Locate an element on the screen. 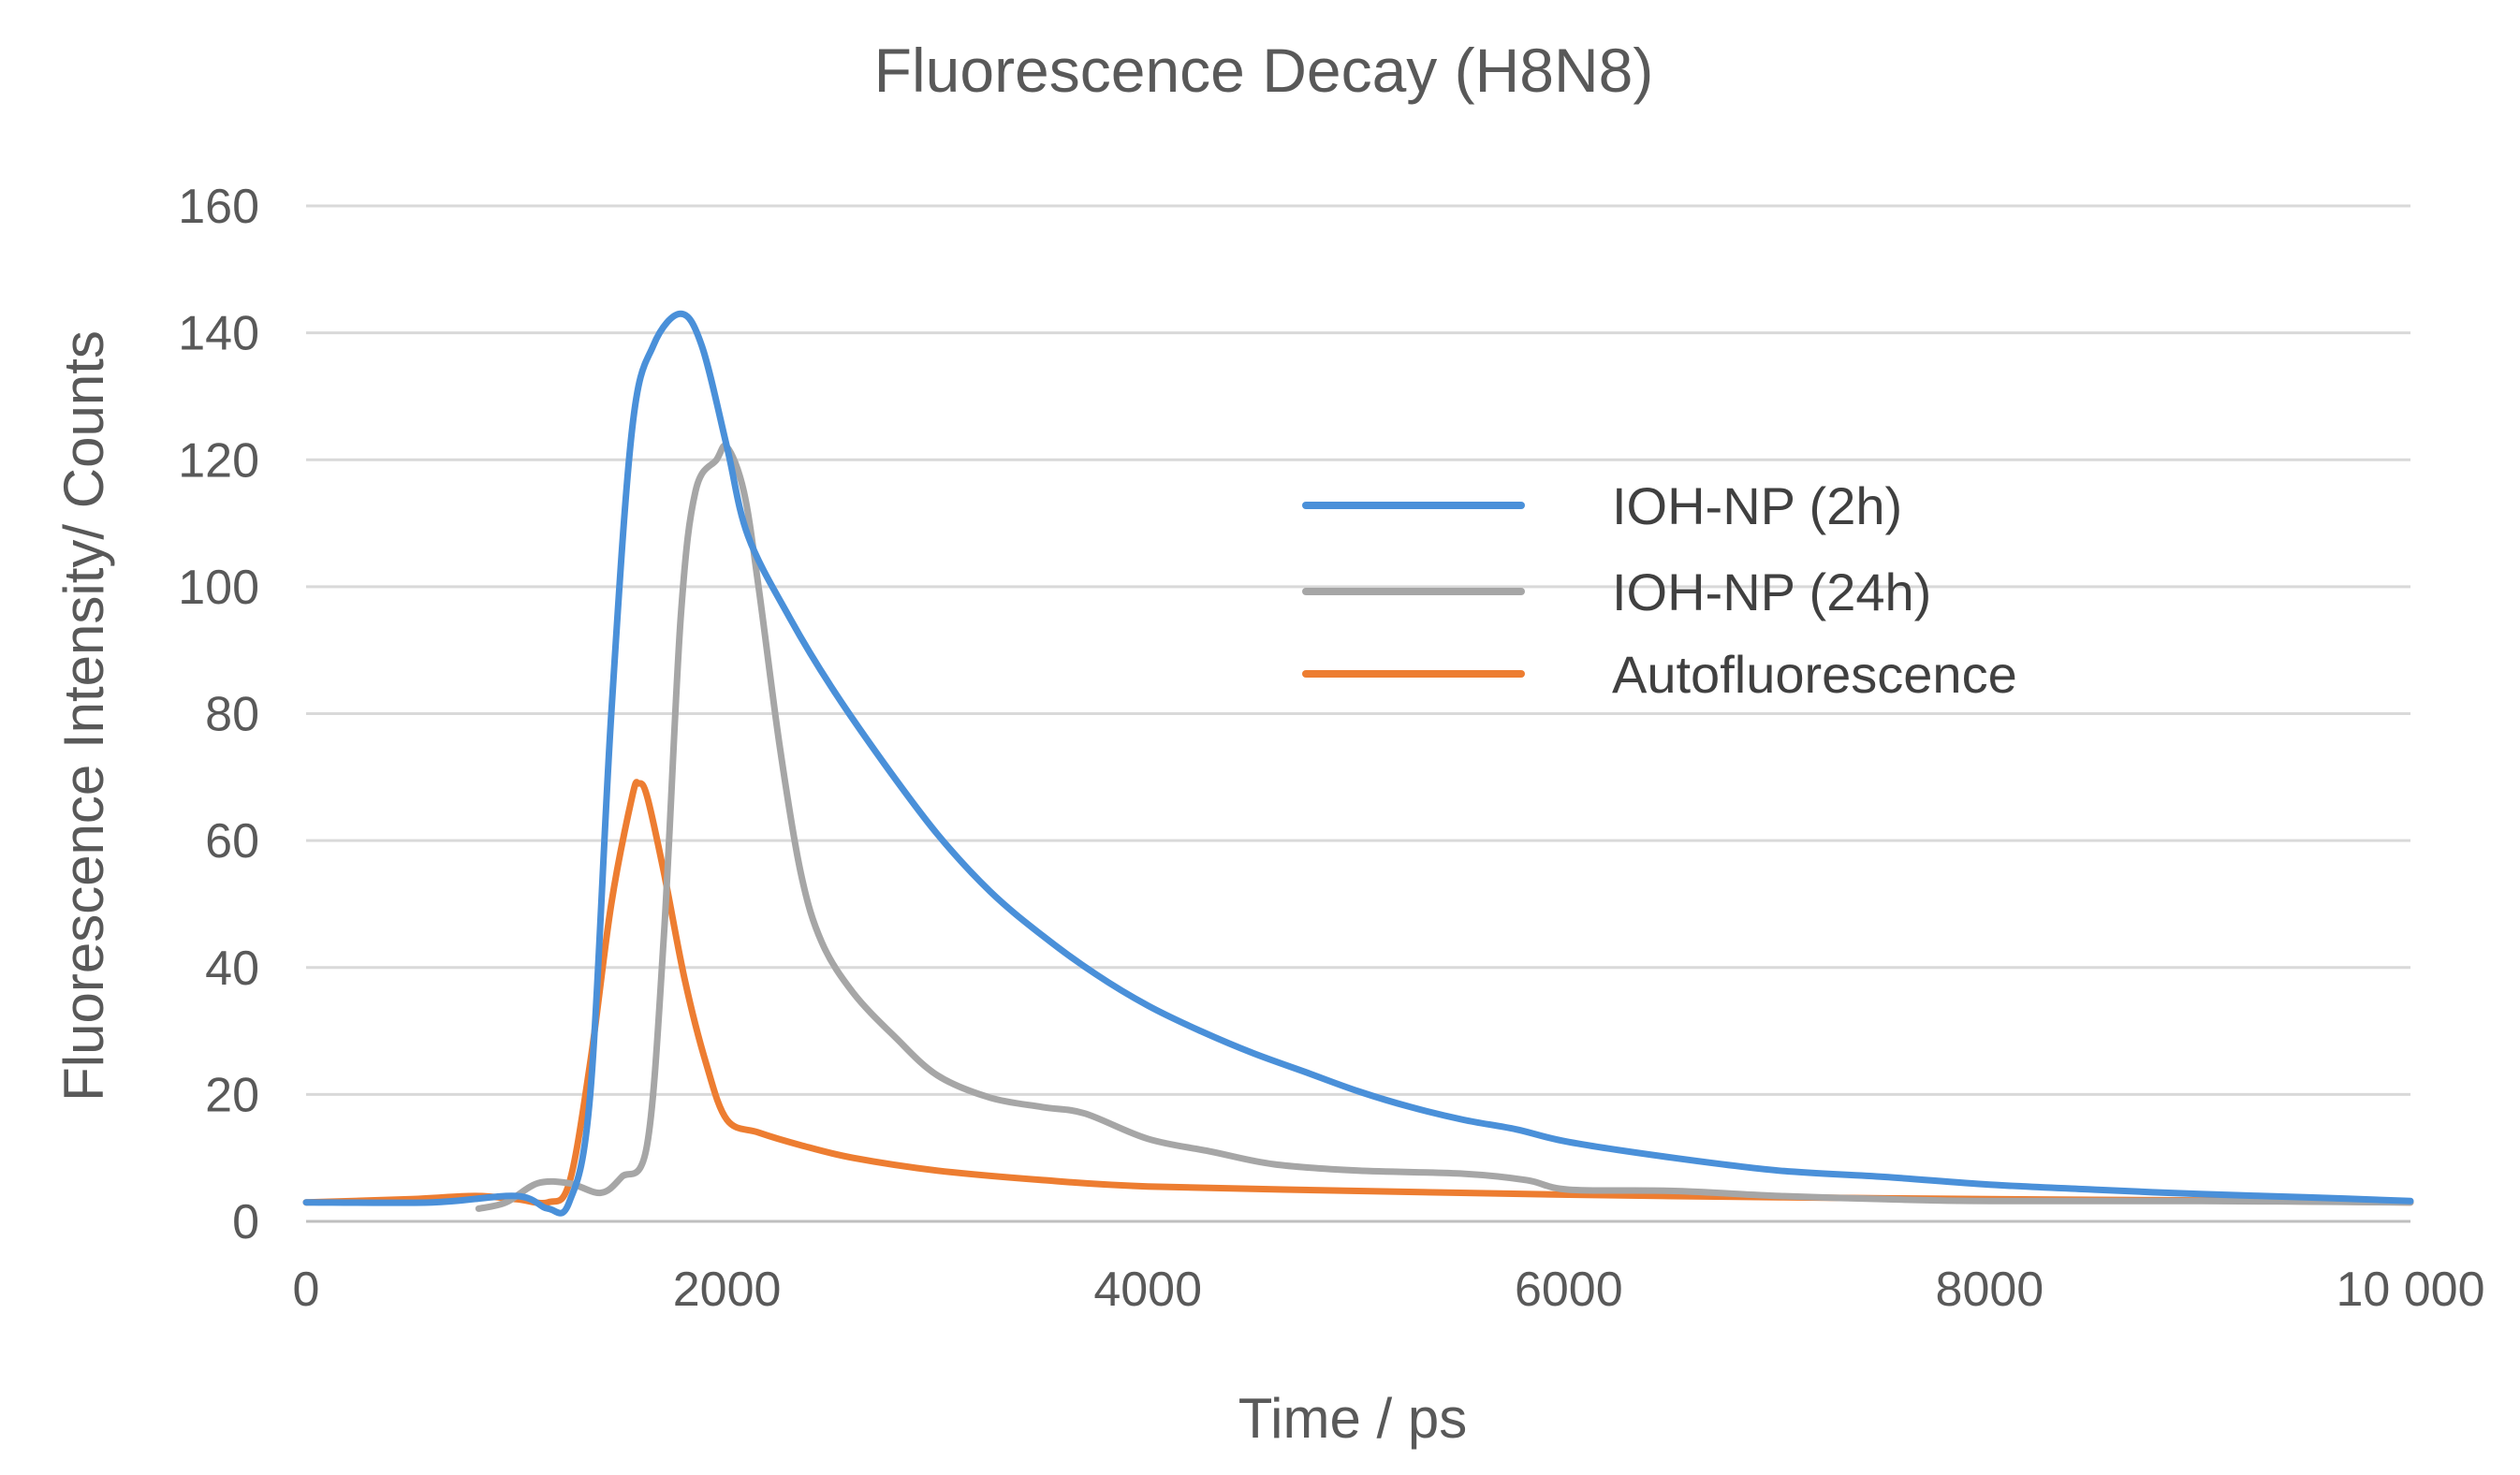  y-tick-label: 60 is located at coordinates (232, 841).